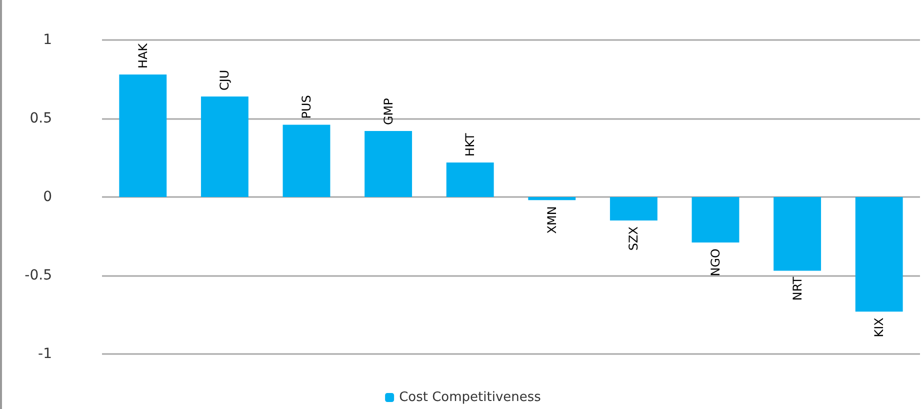 This screenshot has height=409, width=924. Describe the element at coordinates (470, 144) in the screenshot. I see `x-tick-label: HKT` at that location.